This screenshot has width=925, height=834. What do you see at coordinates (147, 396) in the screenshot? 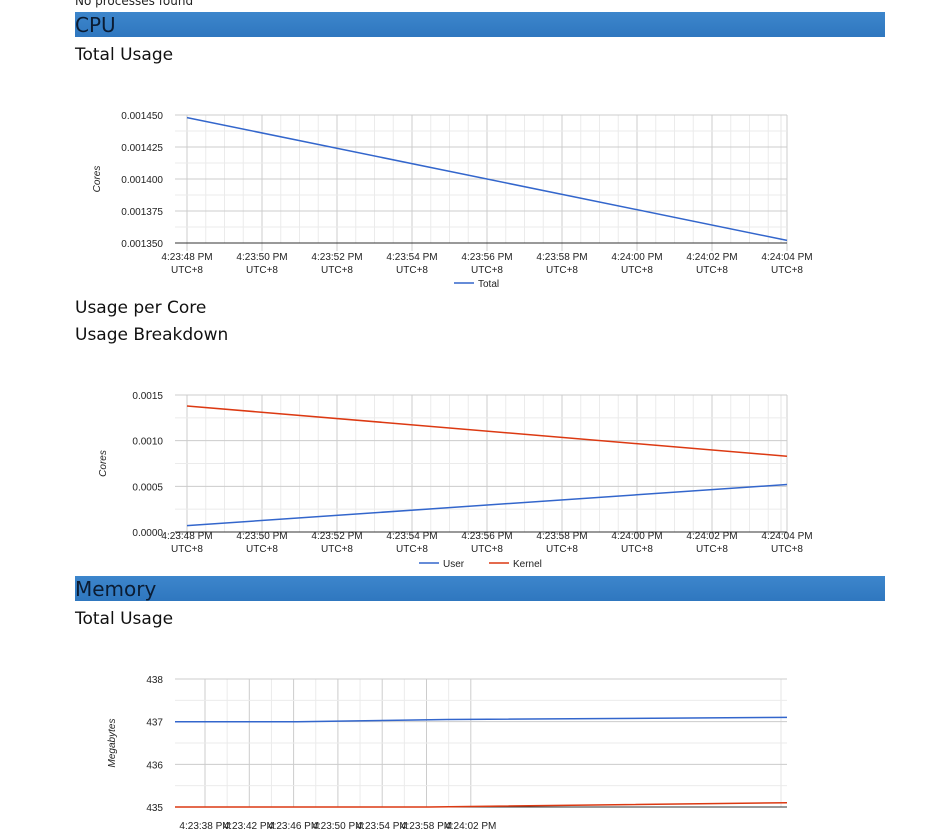
I see `y-tick-label: 0.0015` at bounding box center [147, 396].